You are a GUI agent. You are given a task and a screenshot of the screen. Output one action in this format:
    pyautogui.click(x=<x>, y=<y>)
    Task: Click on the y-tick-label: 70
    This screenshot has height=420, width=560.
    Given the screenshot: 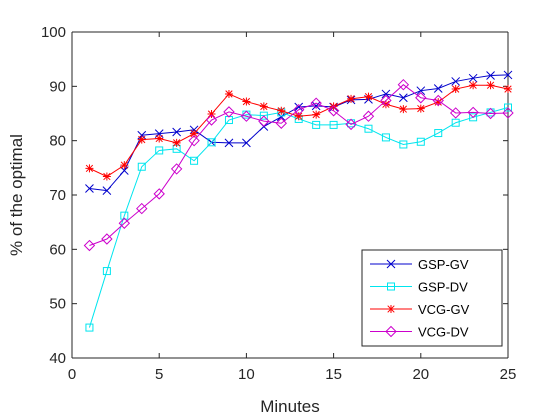 What is the action you would take?
    pyautogui.click(x=57, y=195)
    